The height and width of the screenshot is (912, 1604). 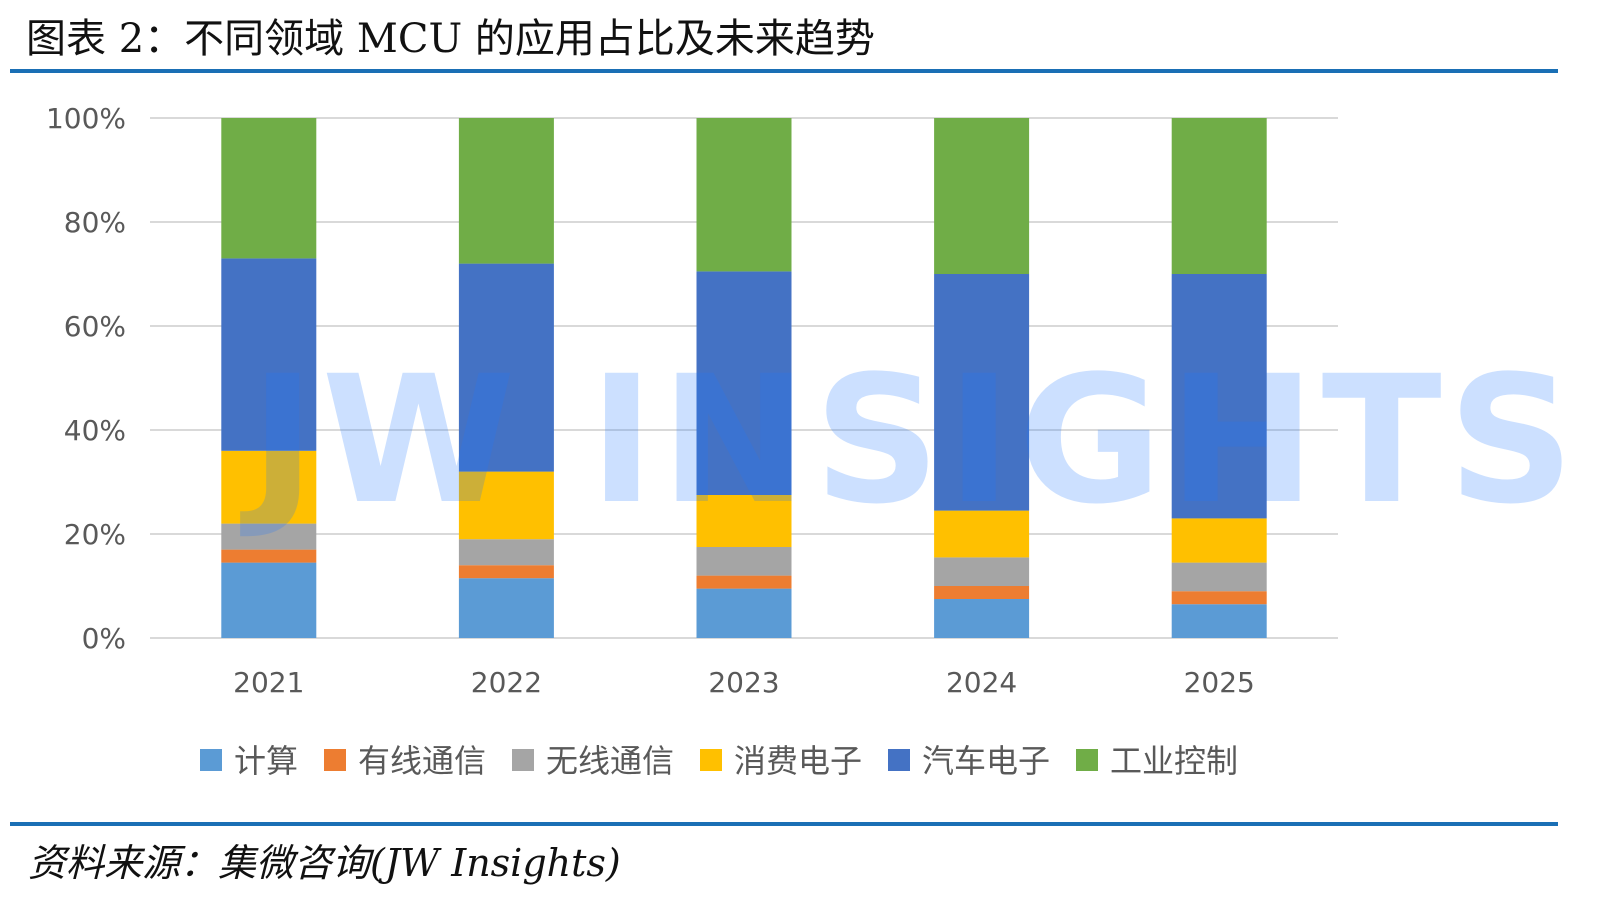 I want to click on y-tick-label: 20%, so click(x=95, y=534).